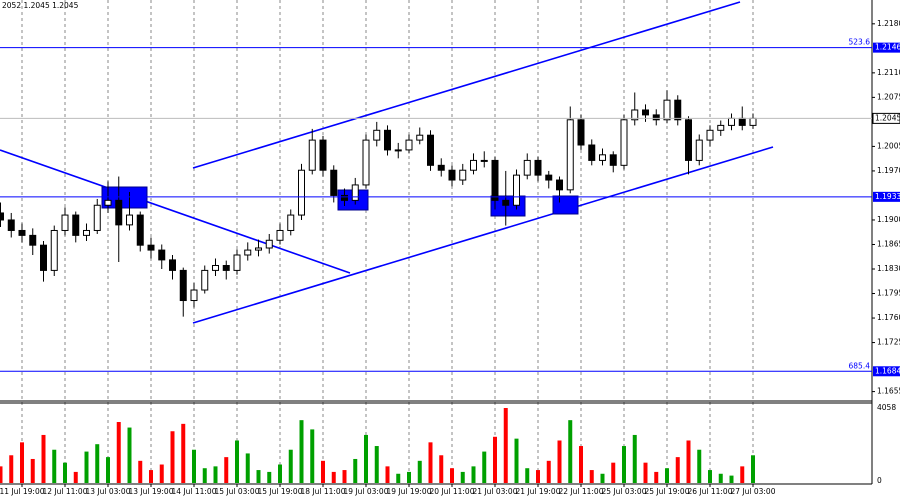 The image size is (900, 500). Describe the element at coordinates (886, 407) in the screenshot. I see `volume-tick-label: 4058` at that location.